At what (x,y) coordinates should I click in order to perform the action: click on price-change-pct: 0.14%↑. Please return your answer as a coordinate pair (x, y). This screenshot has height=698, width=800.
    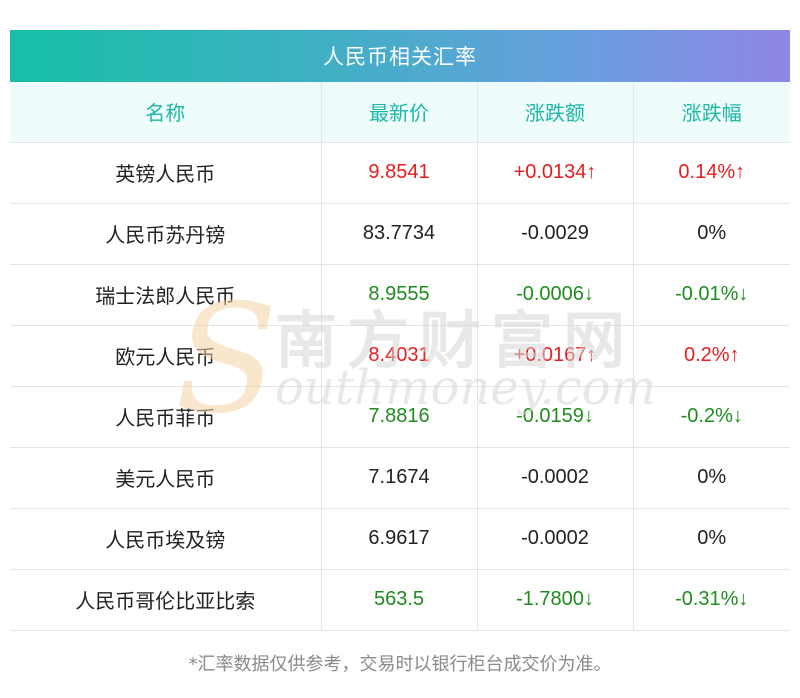
    Looking at the image, I should click on (711, 173).